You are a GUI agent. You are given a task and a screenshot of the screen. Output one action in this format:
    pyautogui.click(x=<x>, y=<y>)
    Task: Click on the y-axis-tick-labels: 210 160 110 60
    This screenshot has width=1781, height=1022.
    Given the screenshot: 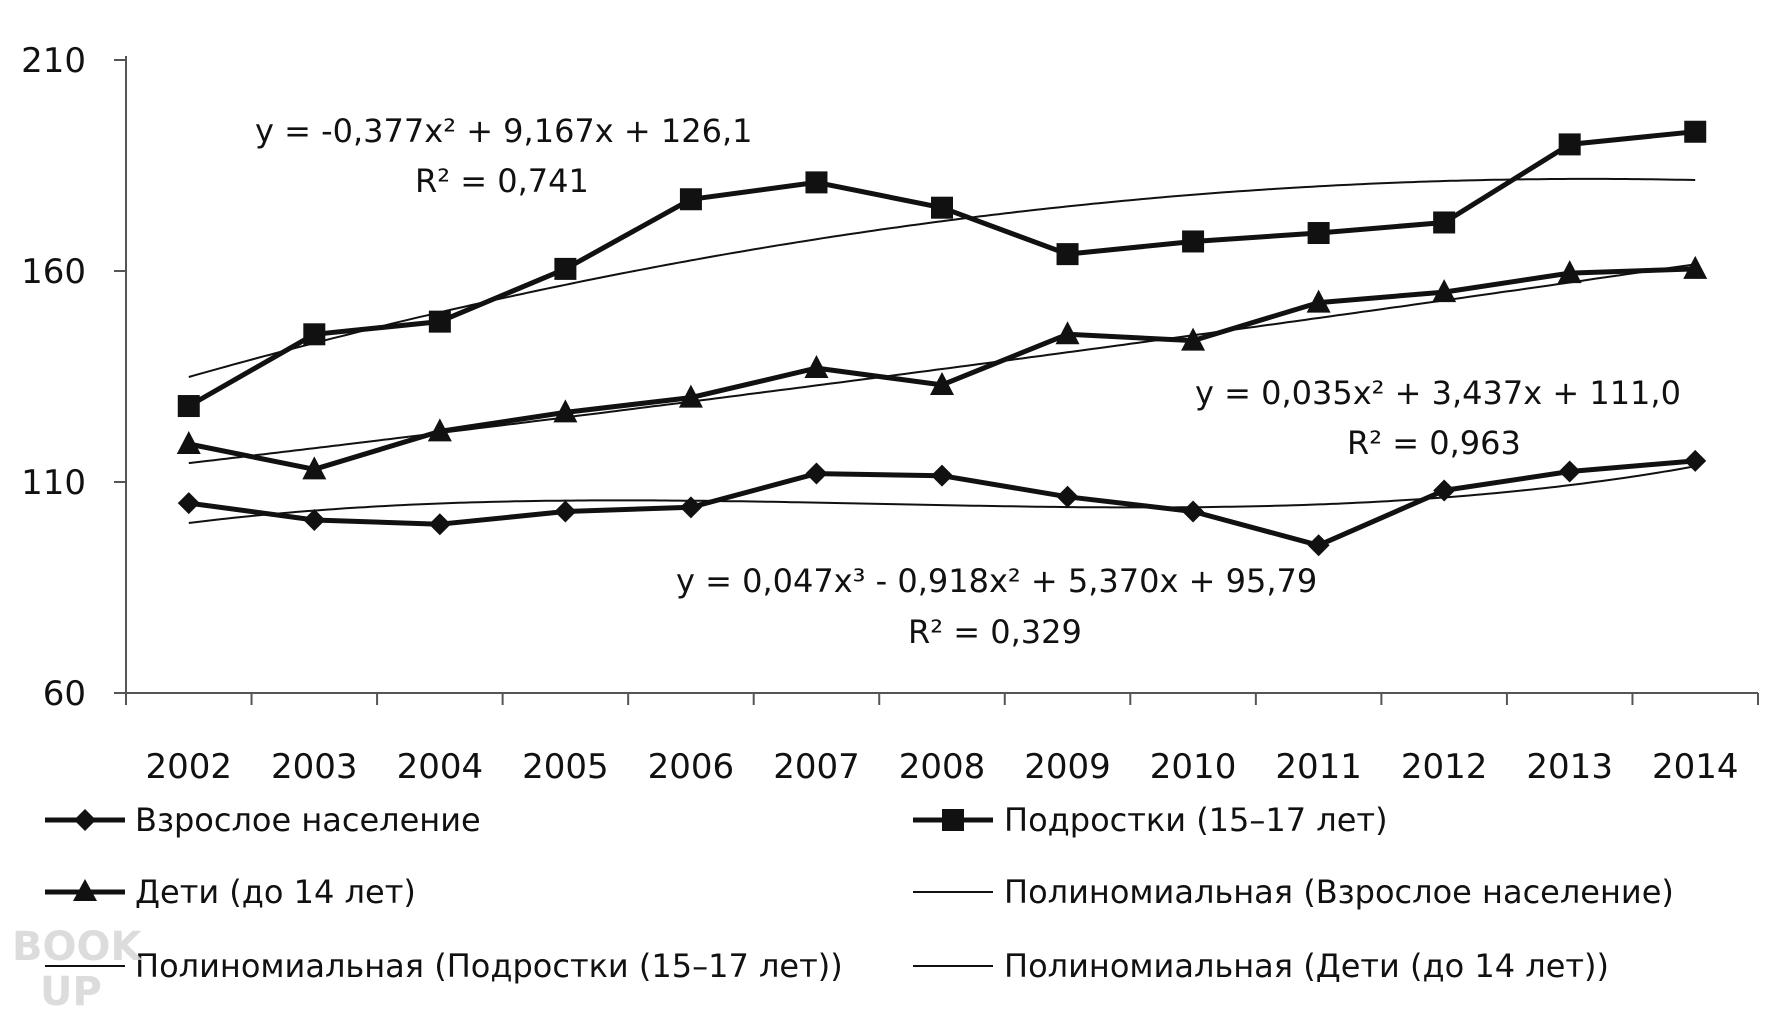 What is the action you would take?
    pyautogui.click(x=53, y=377)
    